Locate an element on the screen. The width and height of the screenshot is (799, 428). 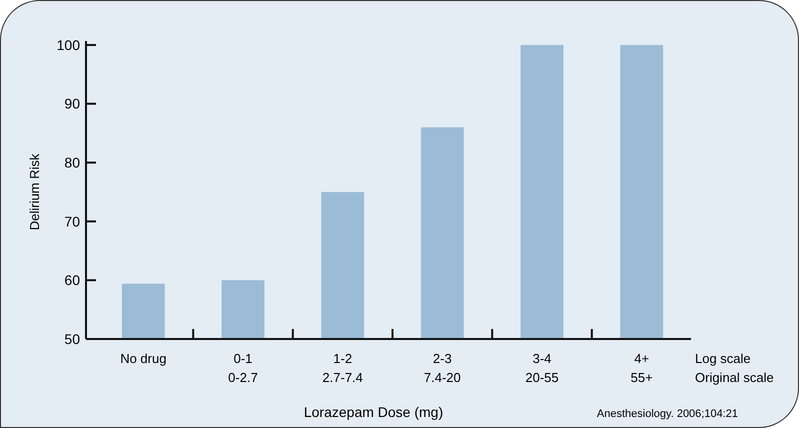
x-tick-label: 4+ 55+ is located at coordinates (641, 368).